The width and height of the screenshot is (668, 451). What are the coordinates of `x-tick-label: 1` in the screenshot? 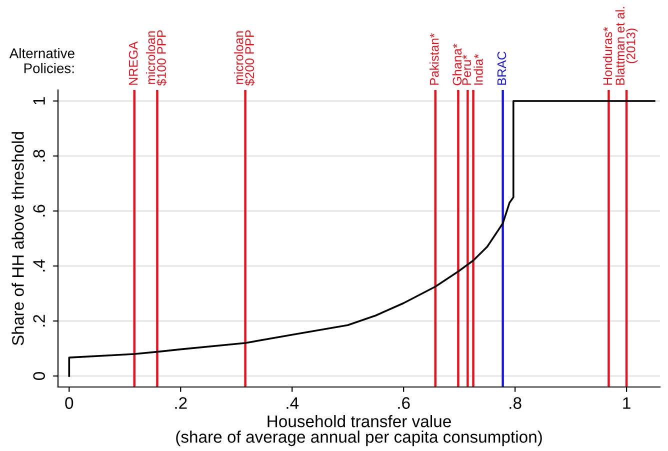 It's located at (626, 403).